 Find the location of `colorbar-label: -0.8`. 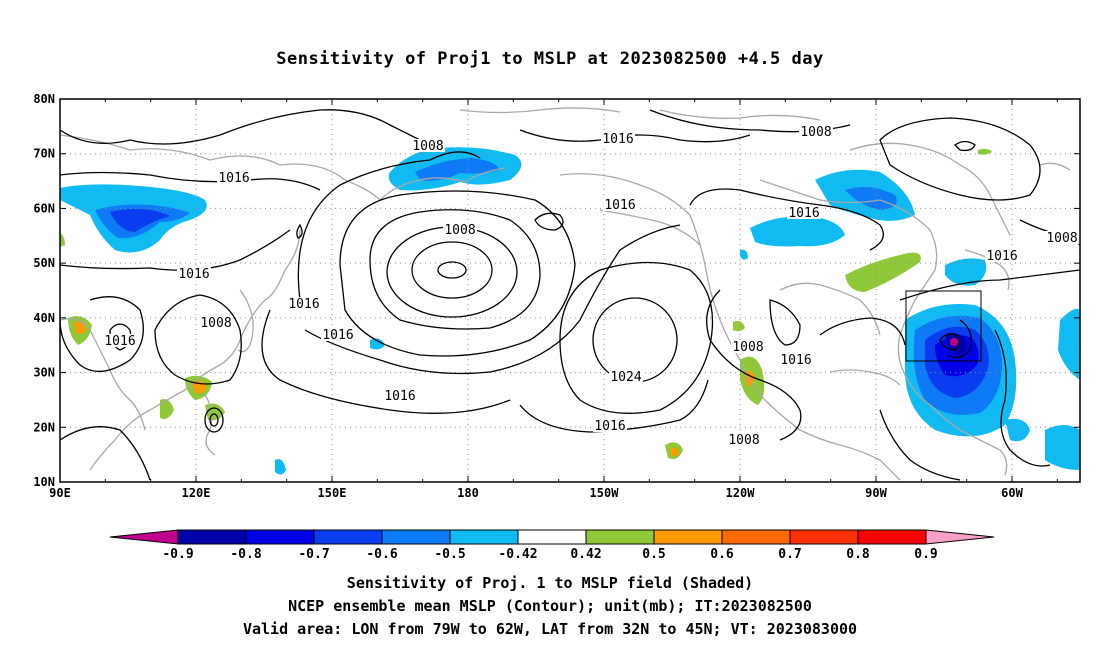

colorbar-label: -0.8 is located at coordinates (245, 554).